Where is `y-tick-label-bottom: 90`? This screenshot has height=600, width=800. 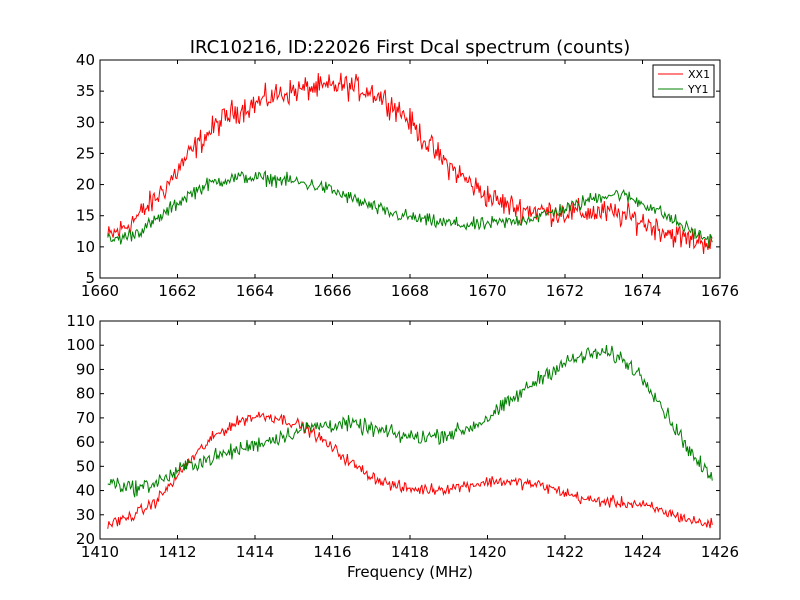 y-tick-label-bottom: 90 is located at coordinates (85, 369).